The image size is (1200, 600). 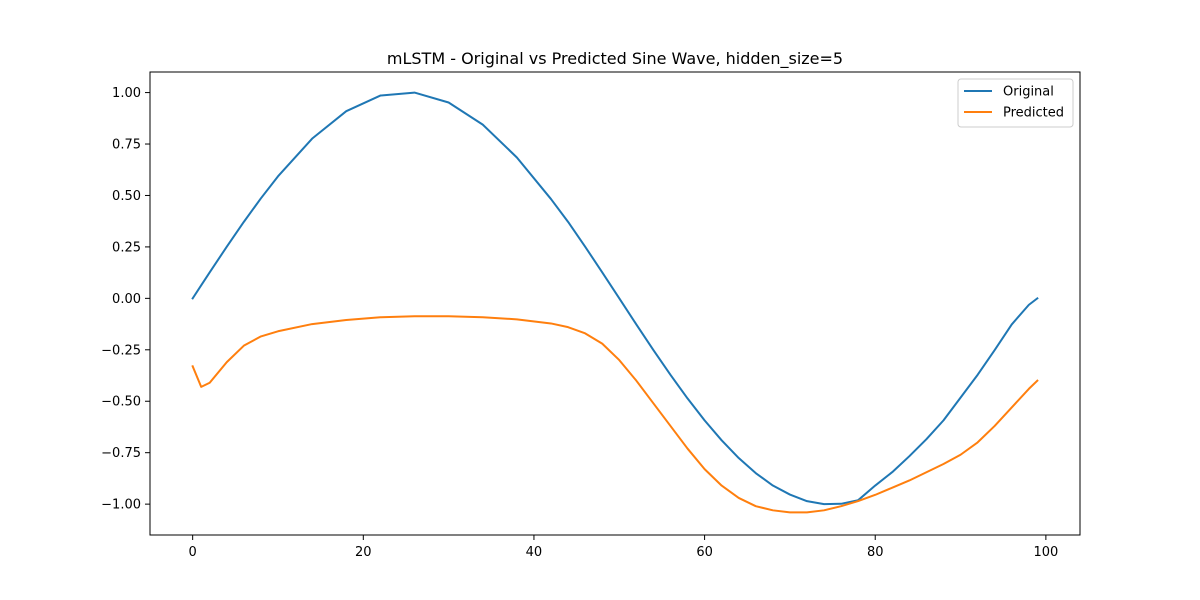 What do you see at coordinates (121, 505) in the screenshot?
I see `y-tick-label: −1.00` at bounding box center [121, 505].